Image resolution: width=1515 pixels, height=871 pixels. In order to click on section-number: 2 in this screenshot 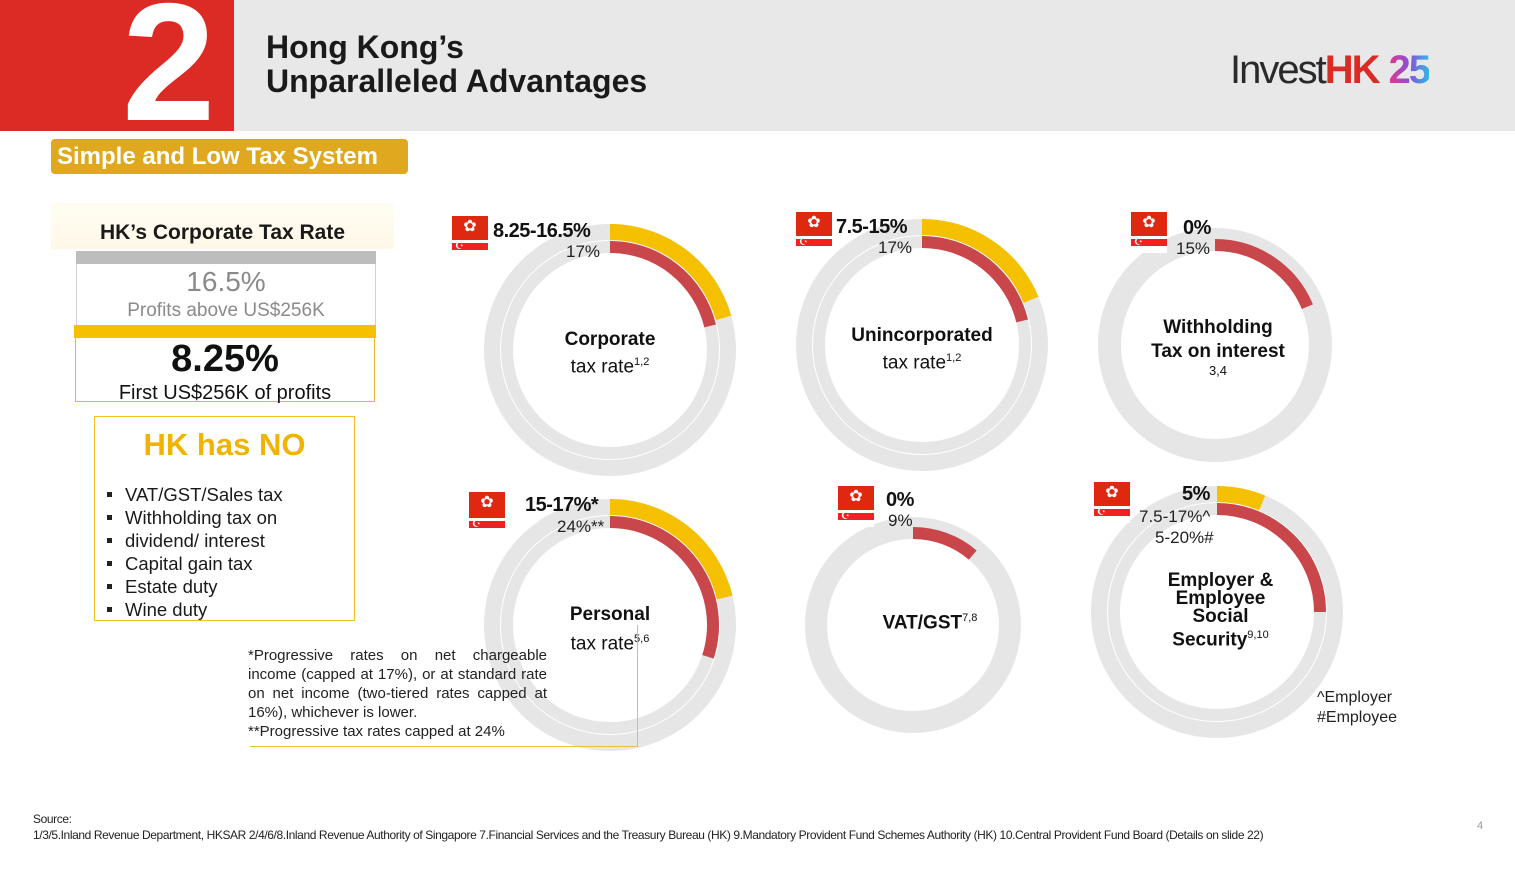, I will do `click(168, 65)`.